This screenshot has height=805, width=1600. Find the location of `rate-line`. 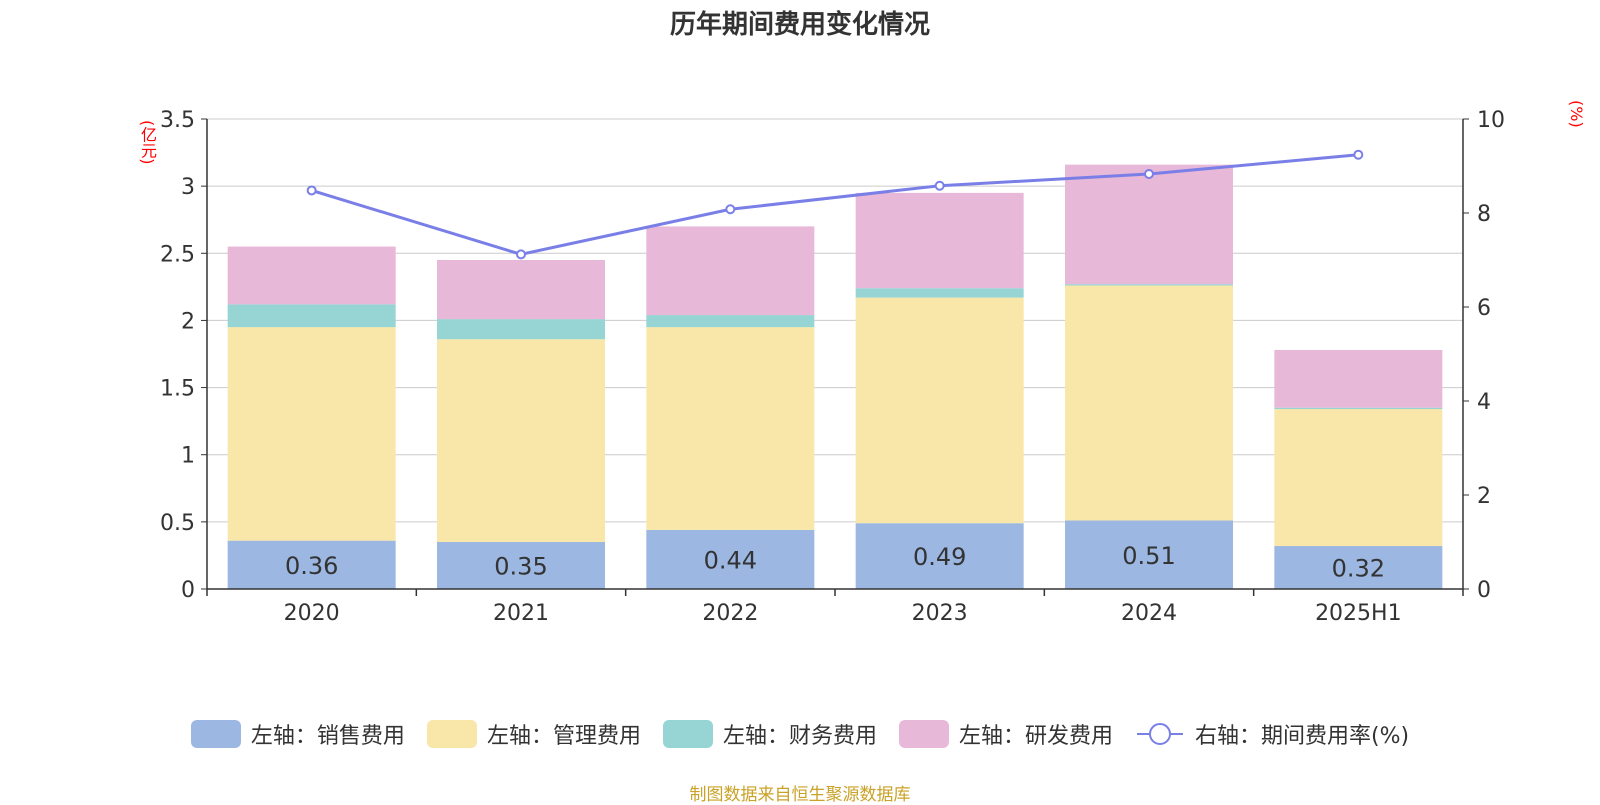

rate-line is located at coordinates (835, 204).